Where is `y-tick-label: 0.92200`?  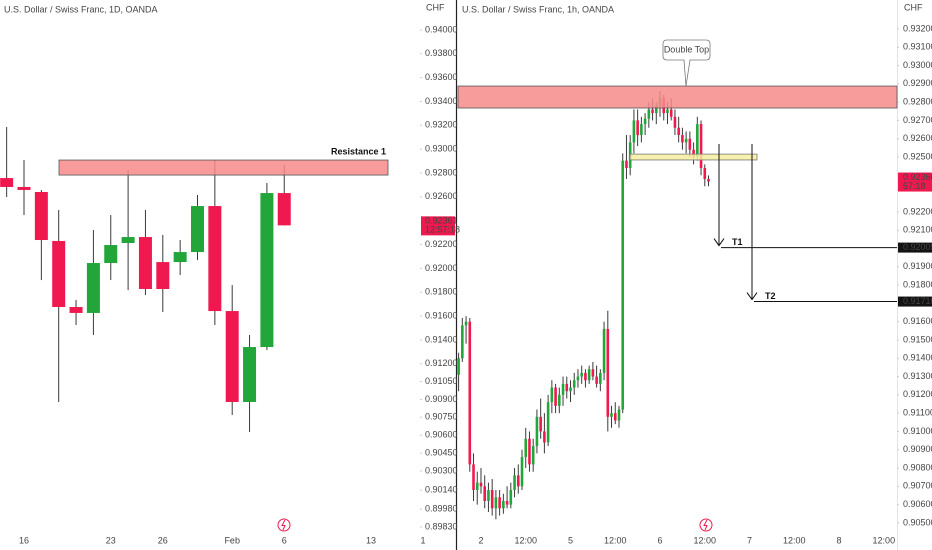 y-tick-label: 0.92200 is located at coordinates (441, 244).